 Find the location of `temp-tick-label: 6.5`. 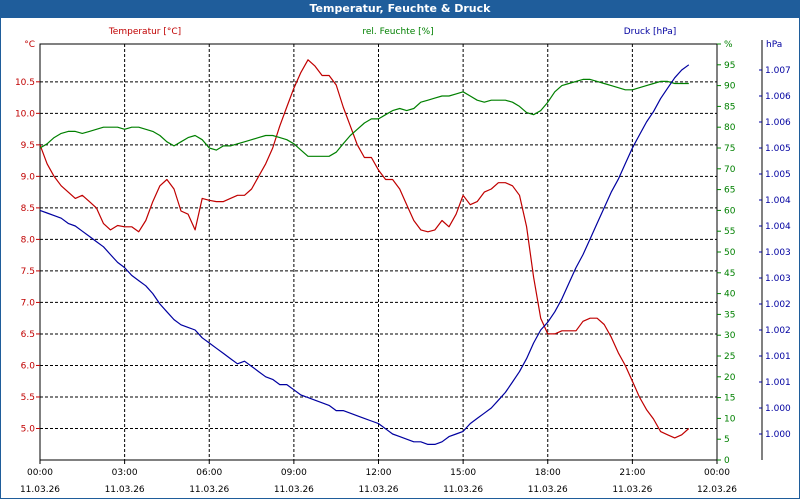

temp-tick-label: 6.5 is located at coordinates (28, 335).